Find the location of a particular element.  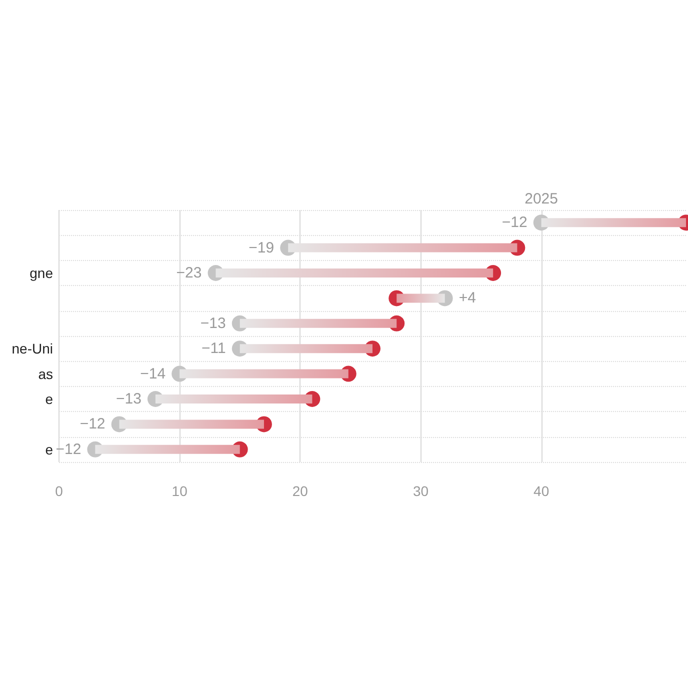

y-tick-label: ne-Uni is located at coordinates (32, 348).